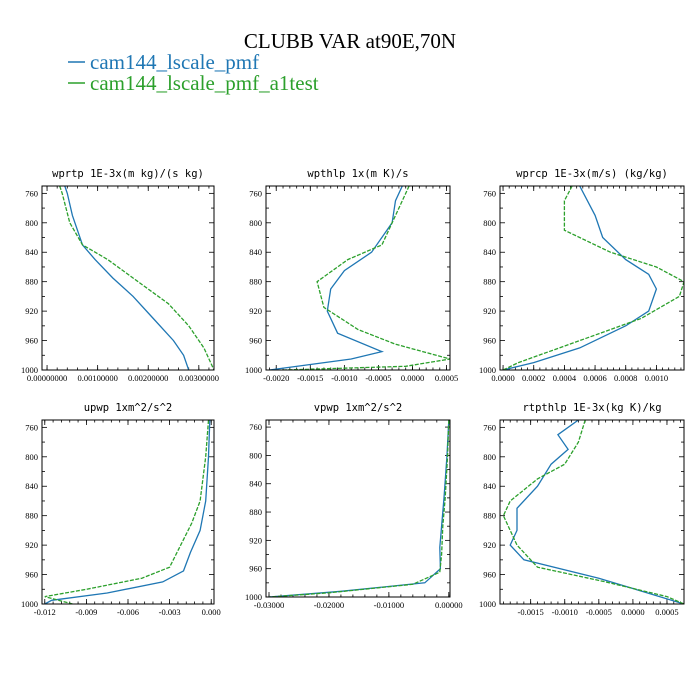 The height and width of the screenshot is (700, 700). Describe the element at coordinates (358, 408) in the screenshot. I see `panel-title-4: vpwp 1xm^2/s^2` at that location.